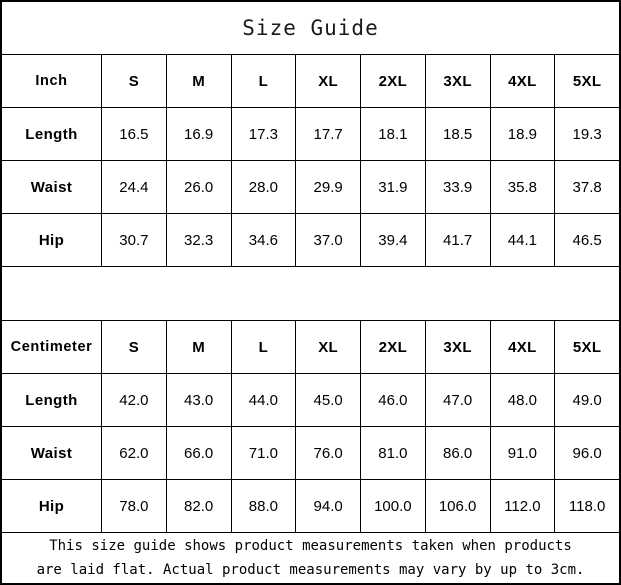 Image resolution: width=621 pixels, height=585 pixels. Describe the element at coordinates (52, 506) in the screenshot. I see `centimeter-row-label-hip: Hip` at that location.